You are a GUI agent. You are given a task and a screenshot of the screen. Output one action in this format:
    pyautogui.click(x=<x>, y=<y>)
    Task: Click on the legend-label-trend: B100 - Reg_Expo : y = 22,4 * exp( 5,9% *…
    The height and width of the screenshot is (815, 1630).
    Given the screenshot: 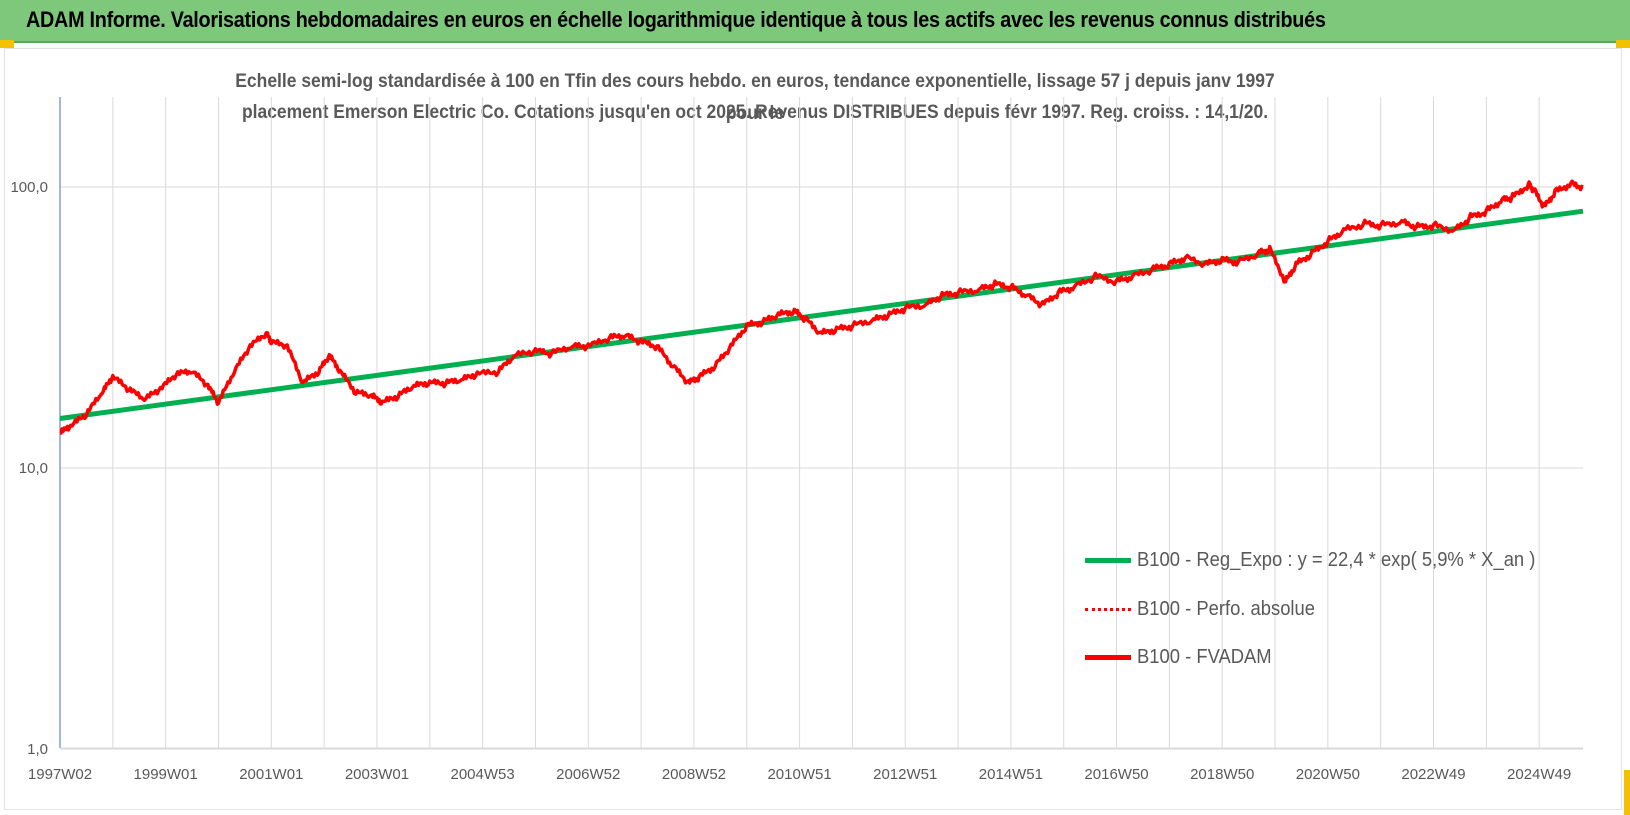 What is the action you would take?
    pyautogui.click(x=1336, y=559)
    